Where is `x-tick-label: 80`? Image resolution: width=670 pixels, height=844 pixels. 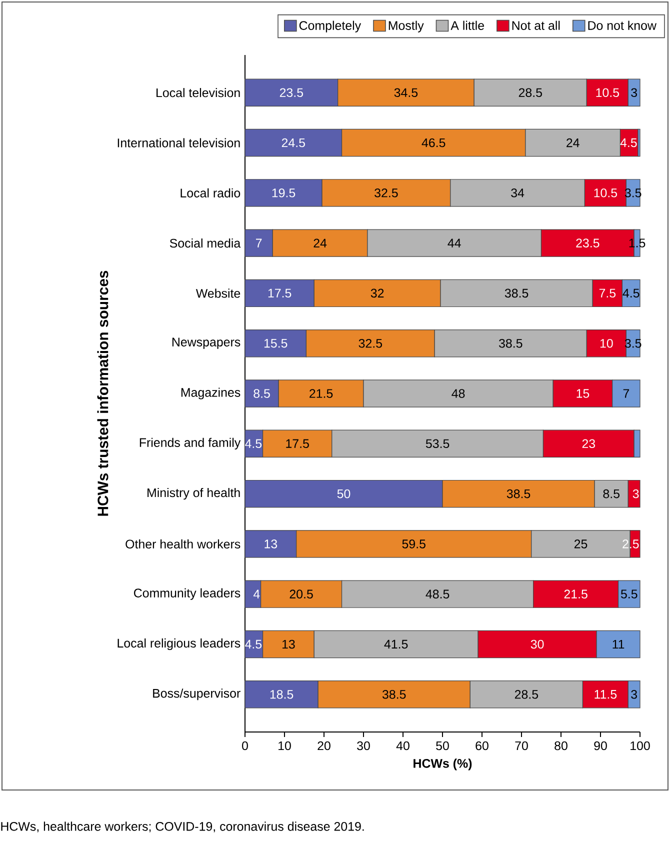
x-tick-label: 80 is located at coordinates (561, 745).